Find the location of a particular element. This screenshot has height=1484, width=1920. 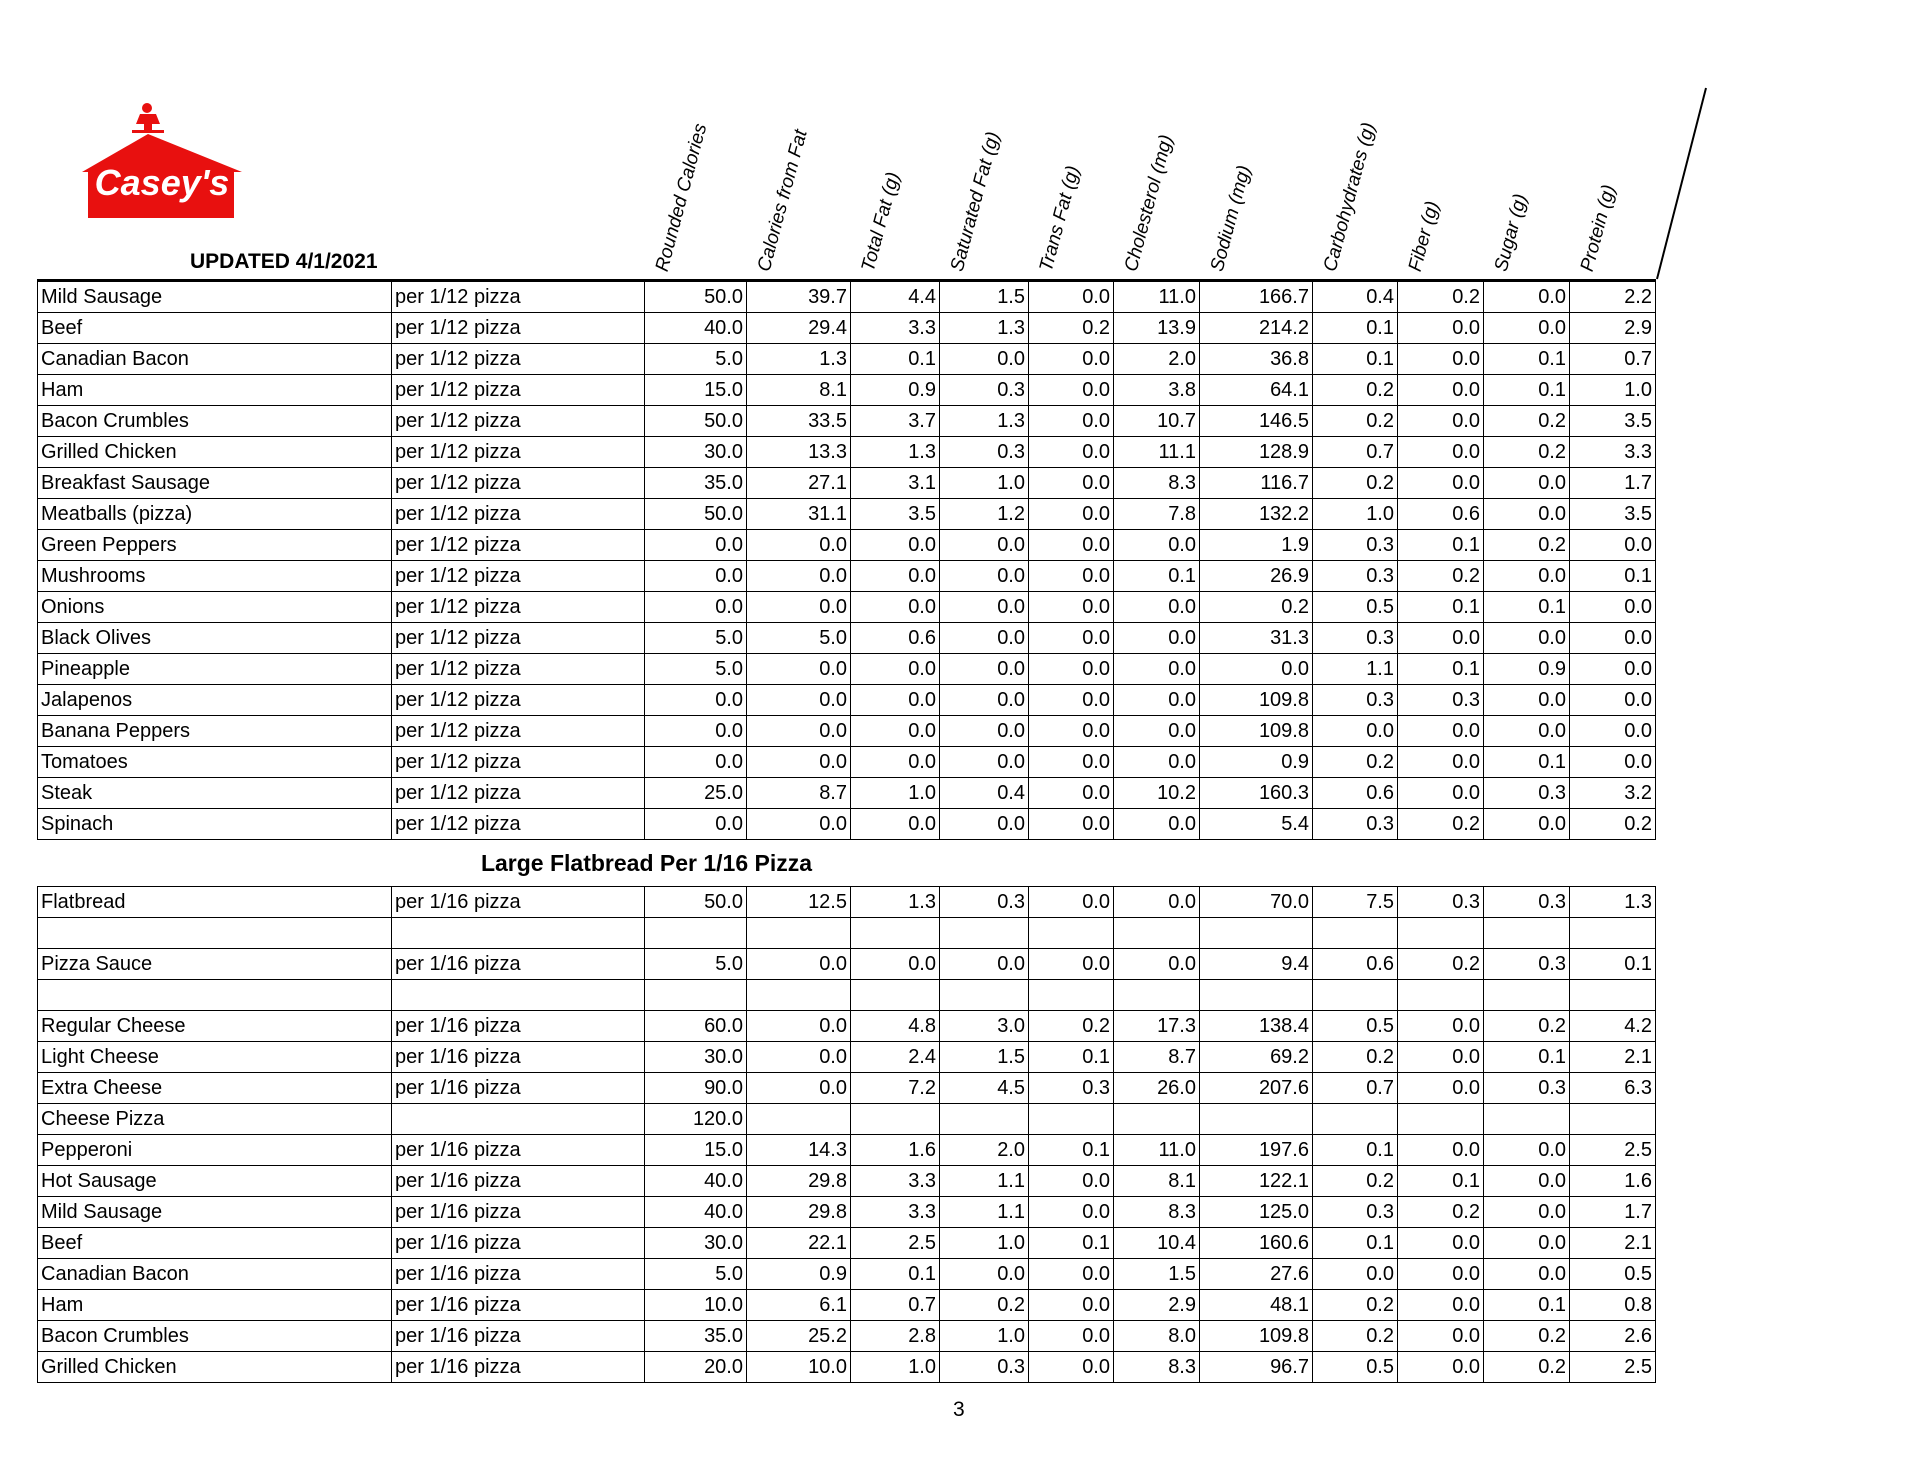

nutrient-value: 25.0 is located at coordinates (696, 793).